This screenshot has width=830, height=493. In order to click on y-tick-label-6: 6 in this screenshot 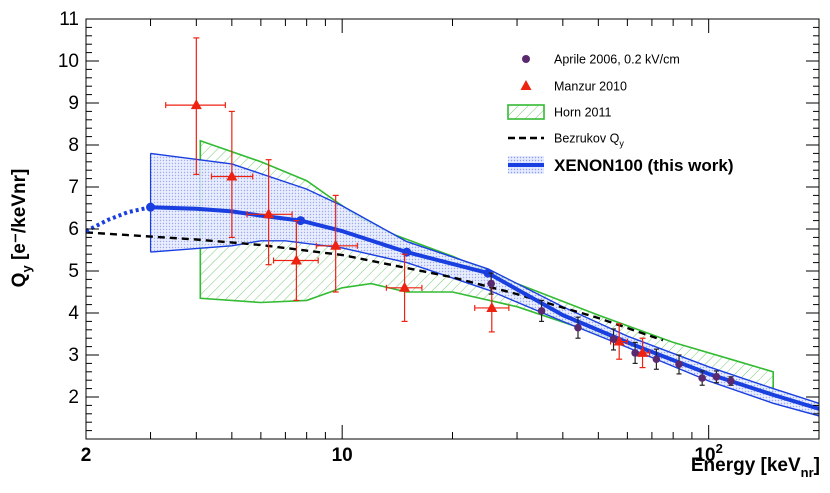, I will do `click(73, 229)`.